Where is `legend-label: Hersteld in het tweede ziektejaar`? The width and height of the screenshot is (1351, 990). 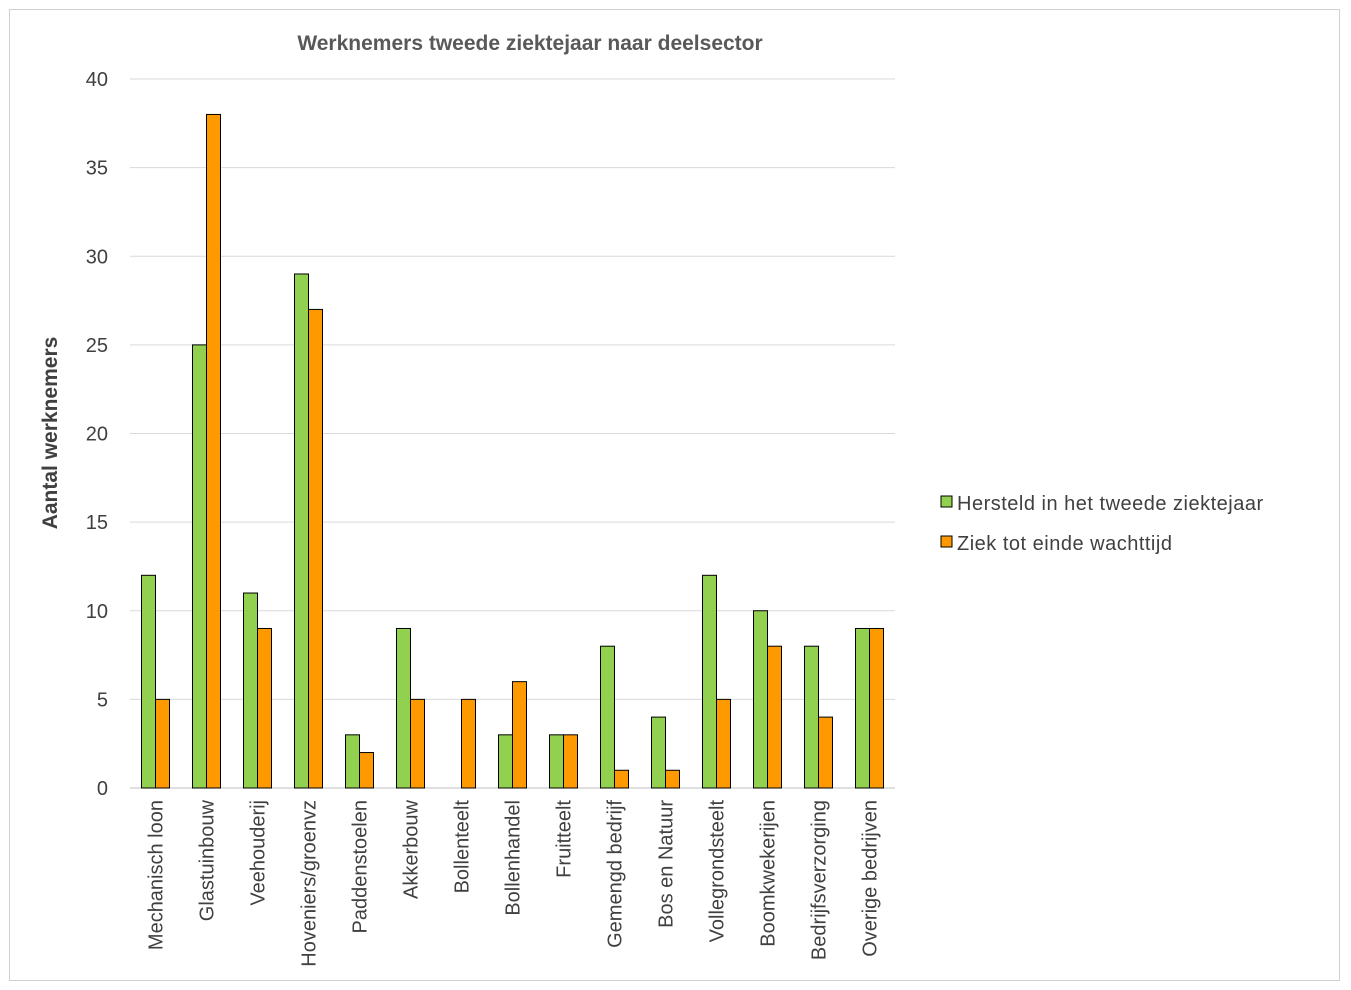 legend-label: Hersteld in het tweede ziektejaar is located at coordinates (1110, 504).